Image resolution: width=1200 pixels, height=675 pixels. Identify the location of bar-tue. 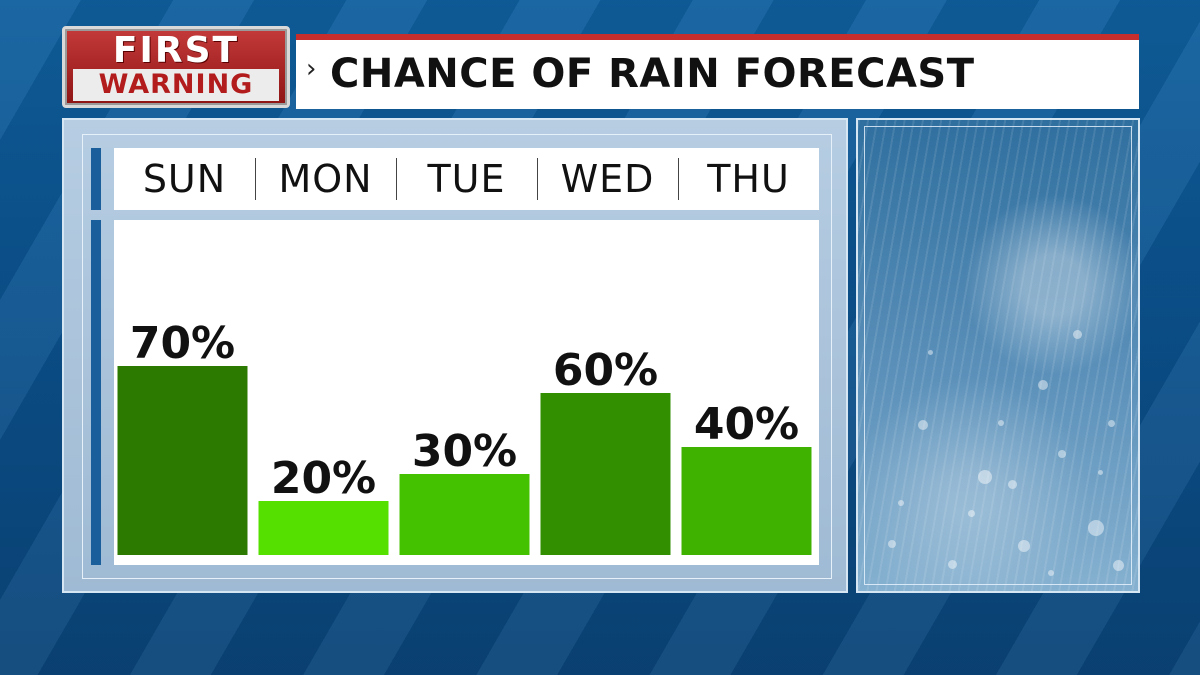
(464, 514).